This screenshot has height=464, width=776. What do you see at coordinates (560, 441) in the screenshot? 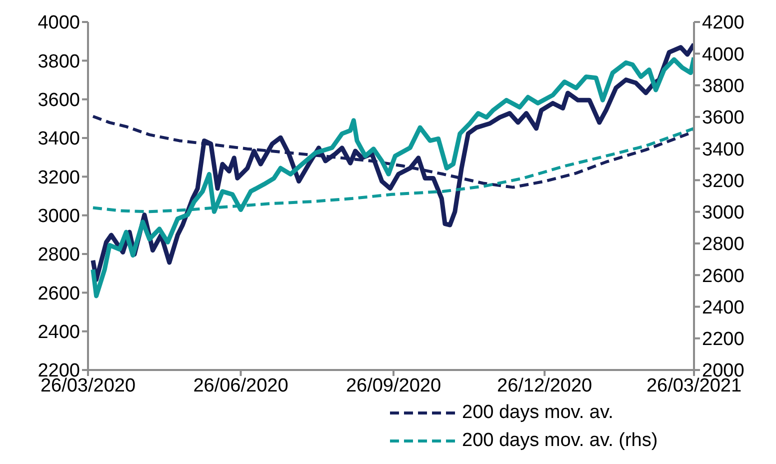
I see `legend-label: 200 days mov. av. (rhs)` at bounding box center [560, 441].